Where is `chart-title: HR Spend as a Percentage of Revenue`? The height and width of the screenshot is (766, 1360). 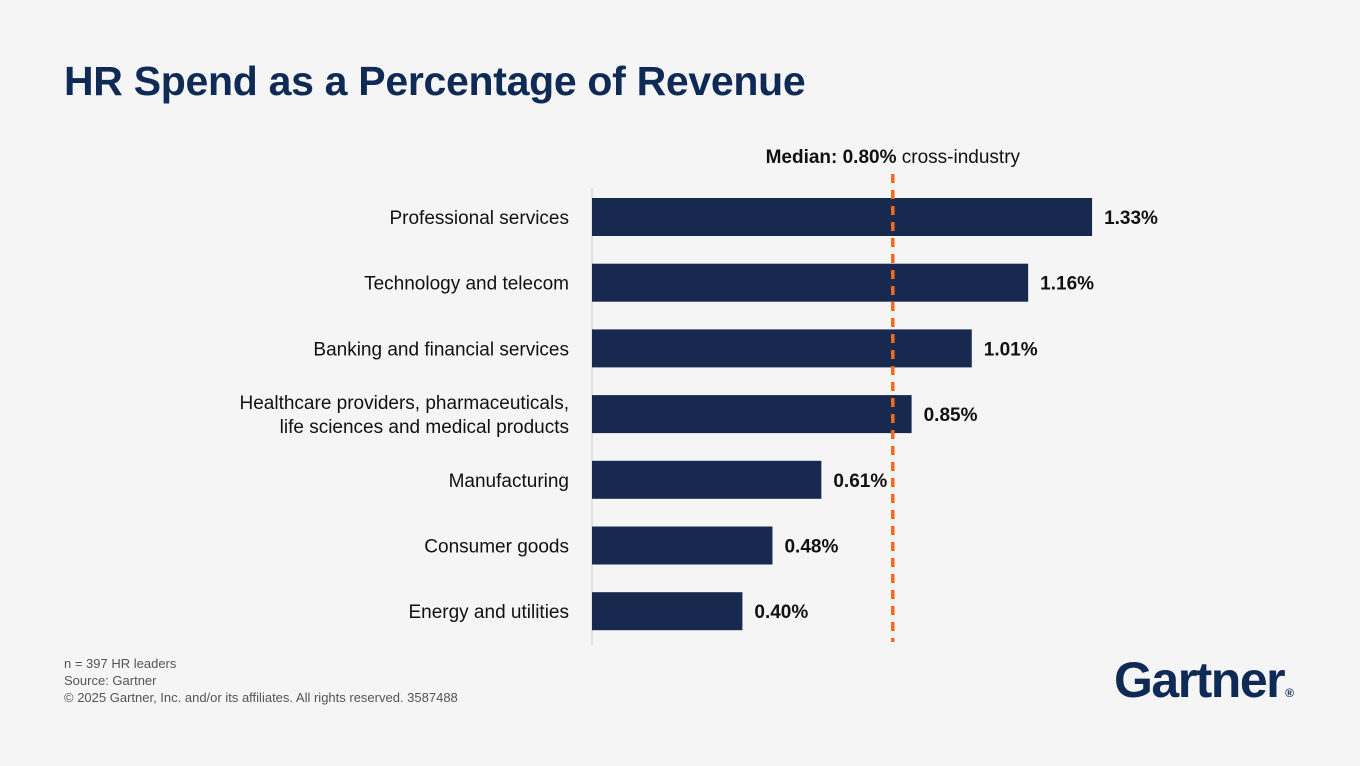 chart-title: HR Spend as a Percentage of Revenue is located at coordinates (435, 81).